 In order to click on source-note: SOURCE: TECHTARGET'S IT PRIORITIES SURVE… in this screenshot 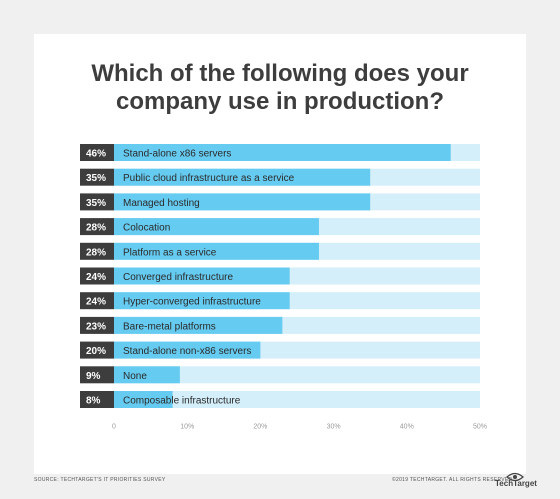, I will do `click(100, 480)`.